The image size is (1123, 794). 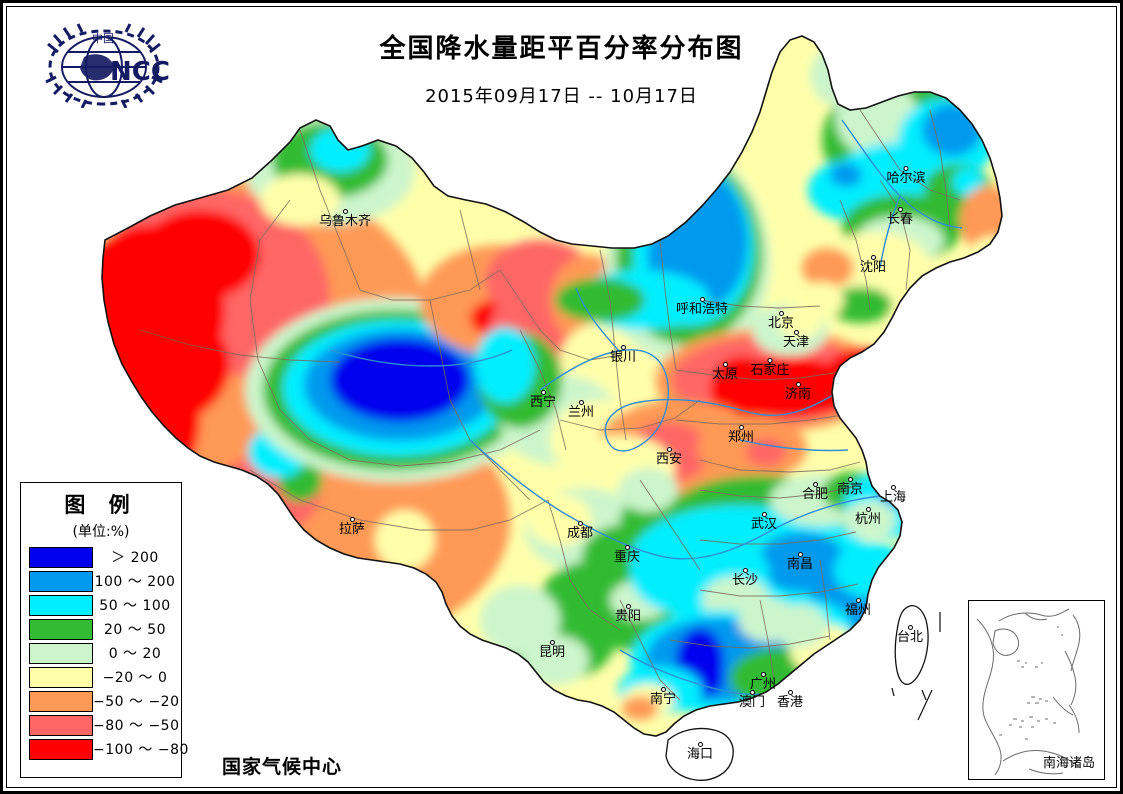 I want to click on city-label-南京: 南京, so click(x=850, y=486).